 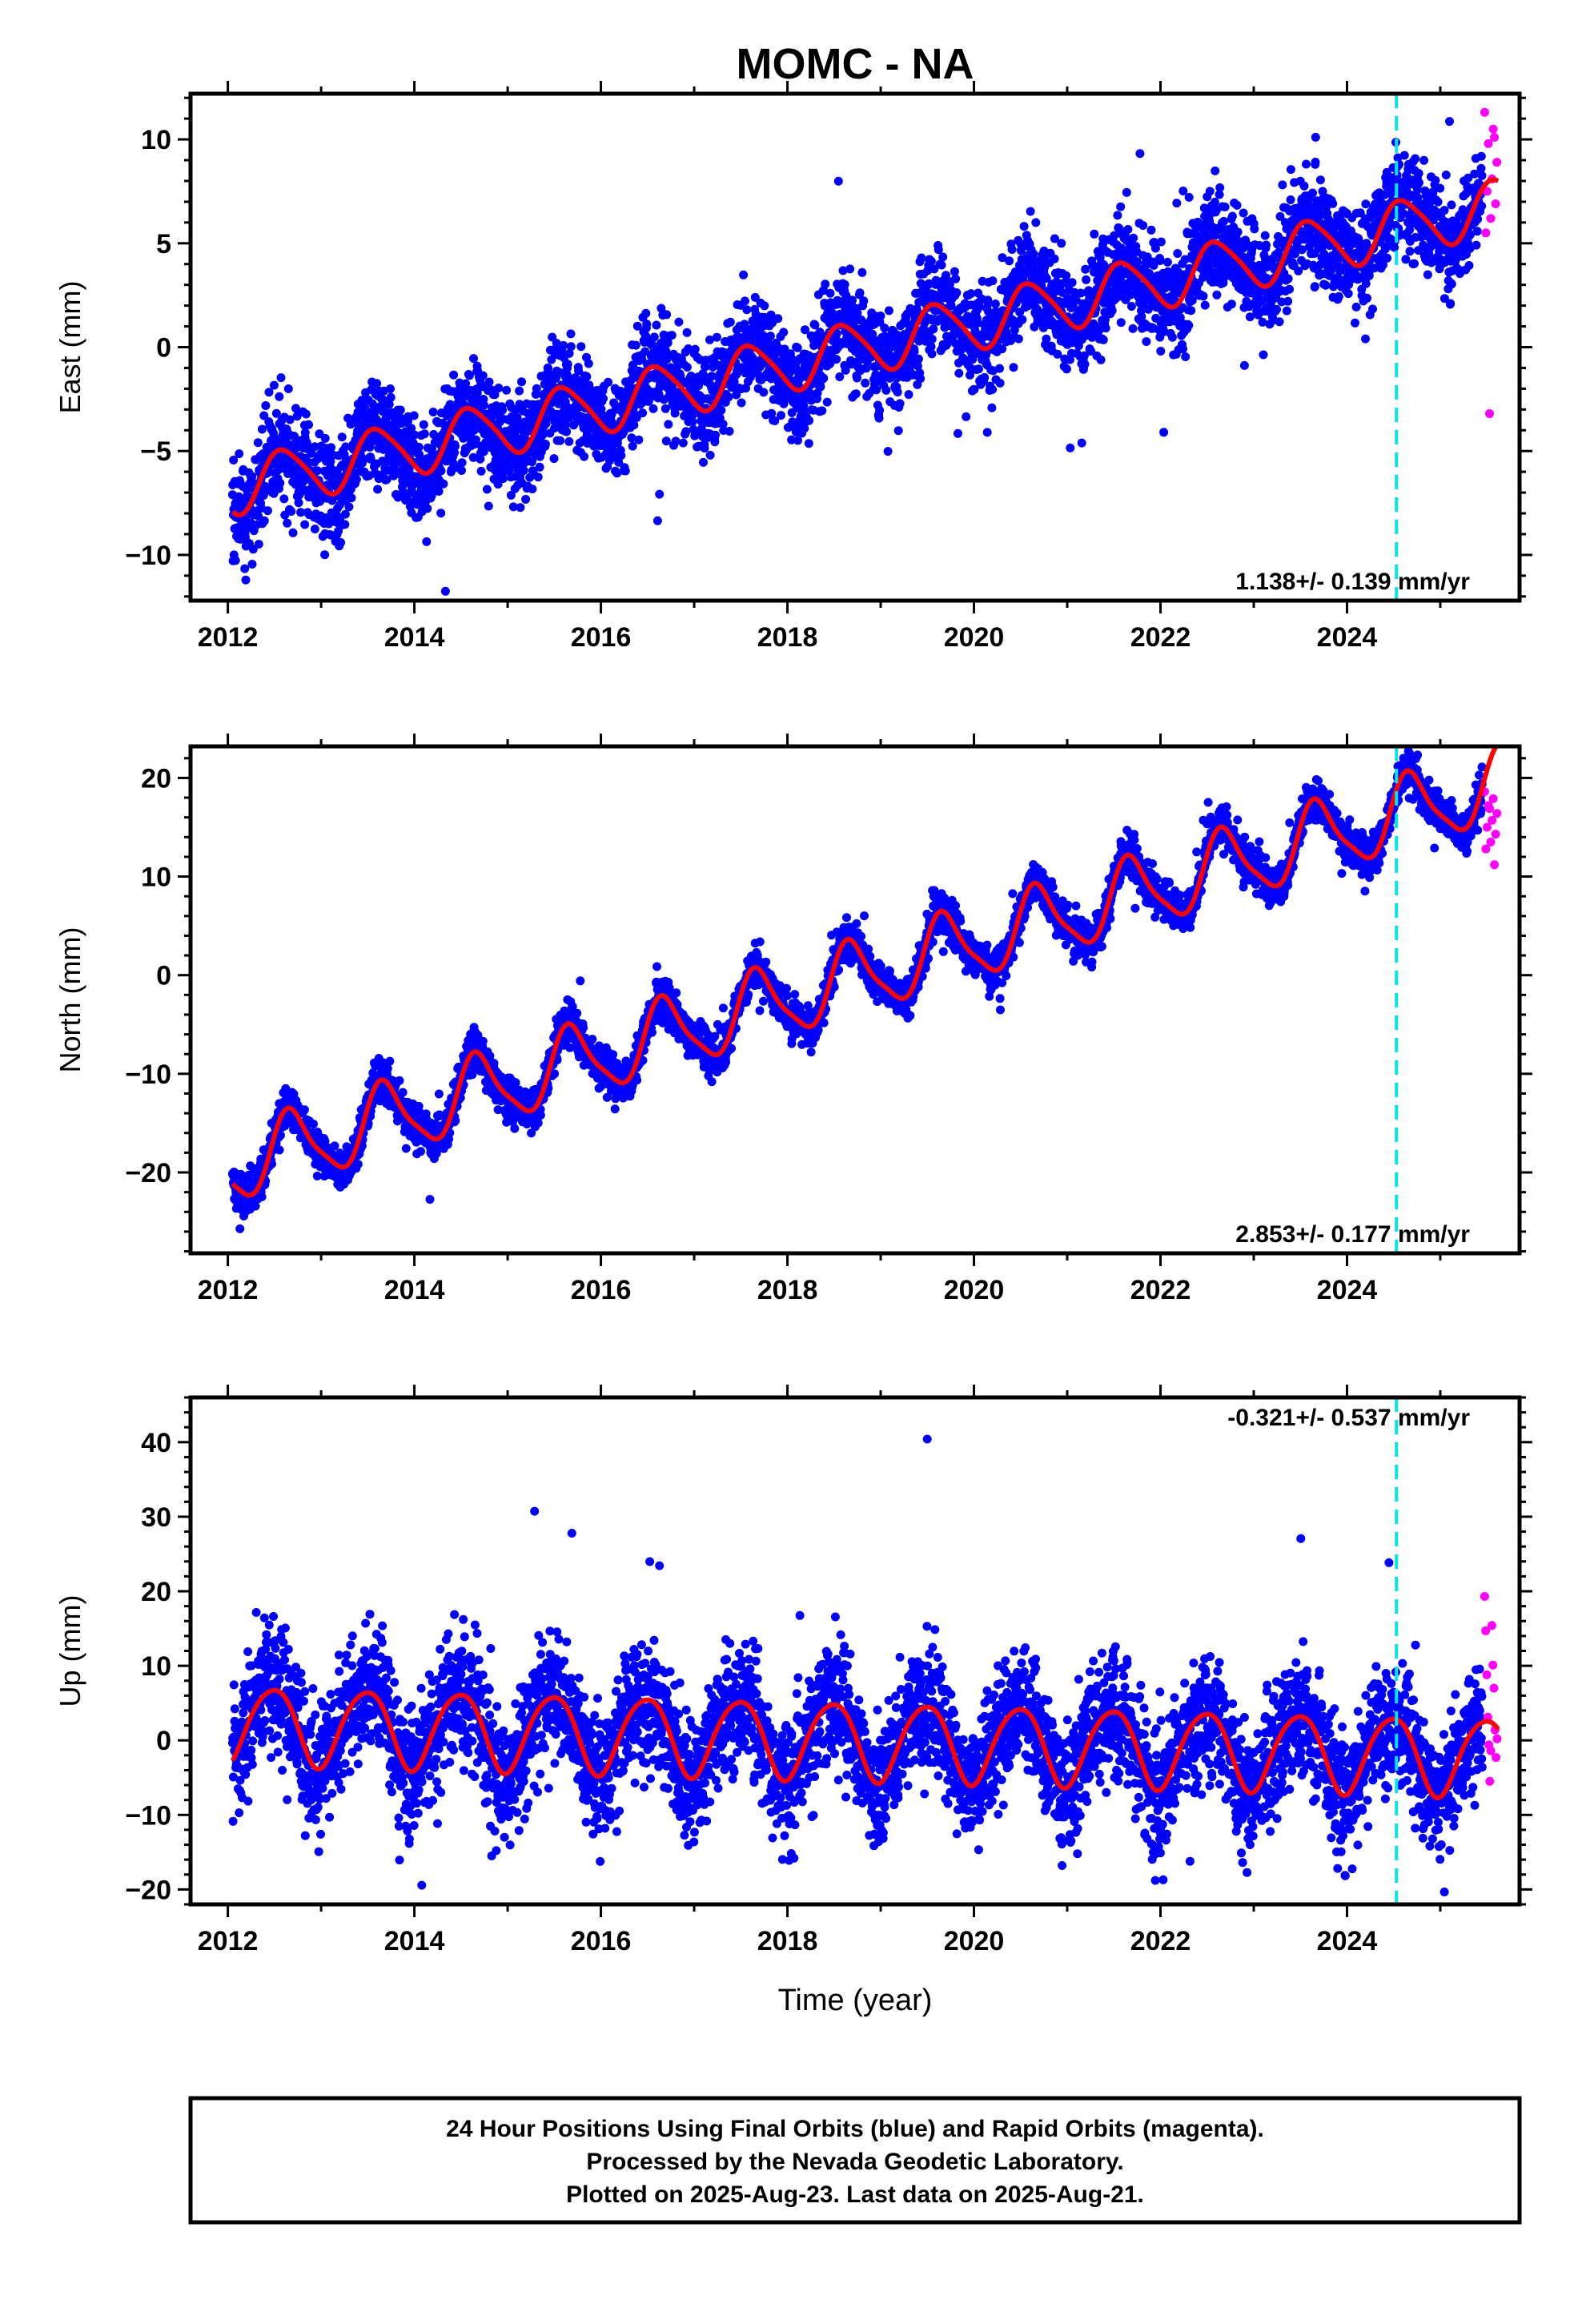 I want to click on east-y-axis-label: East (mm), so click(x=70, y=347).